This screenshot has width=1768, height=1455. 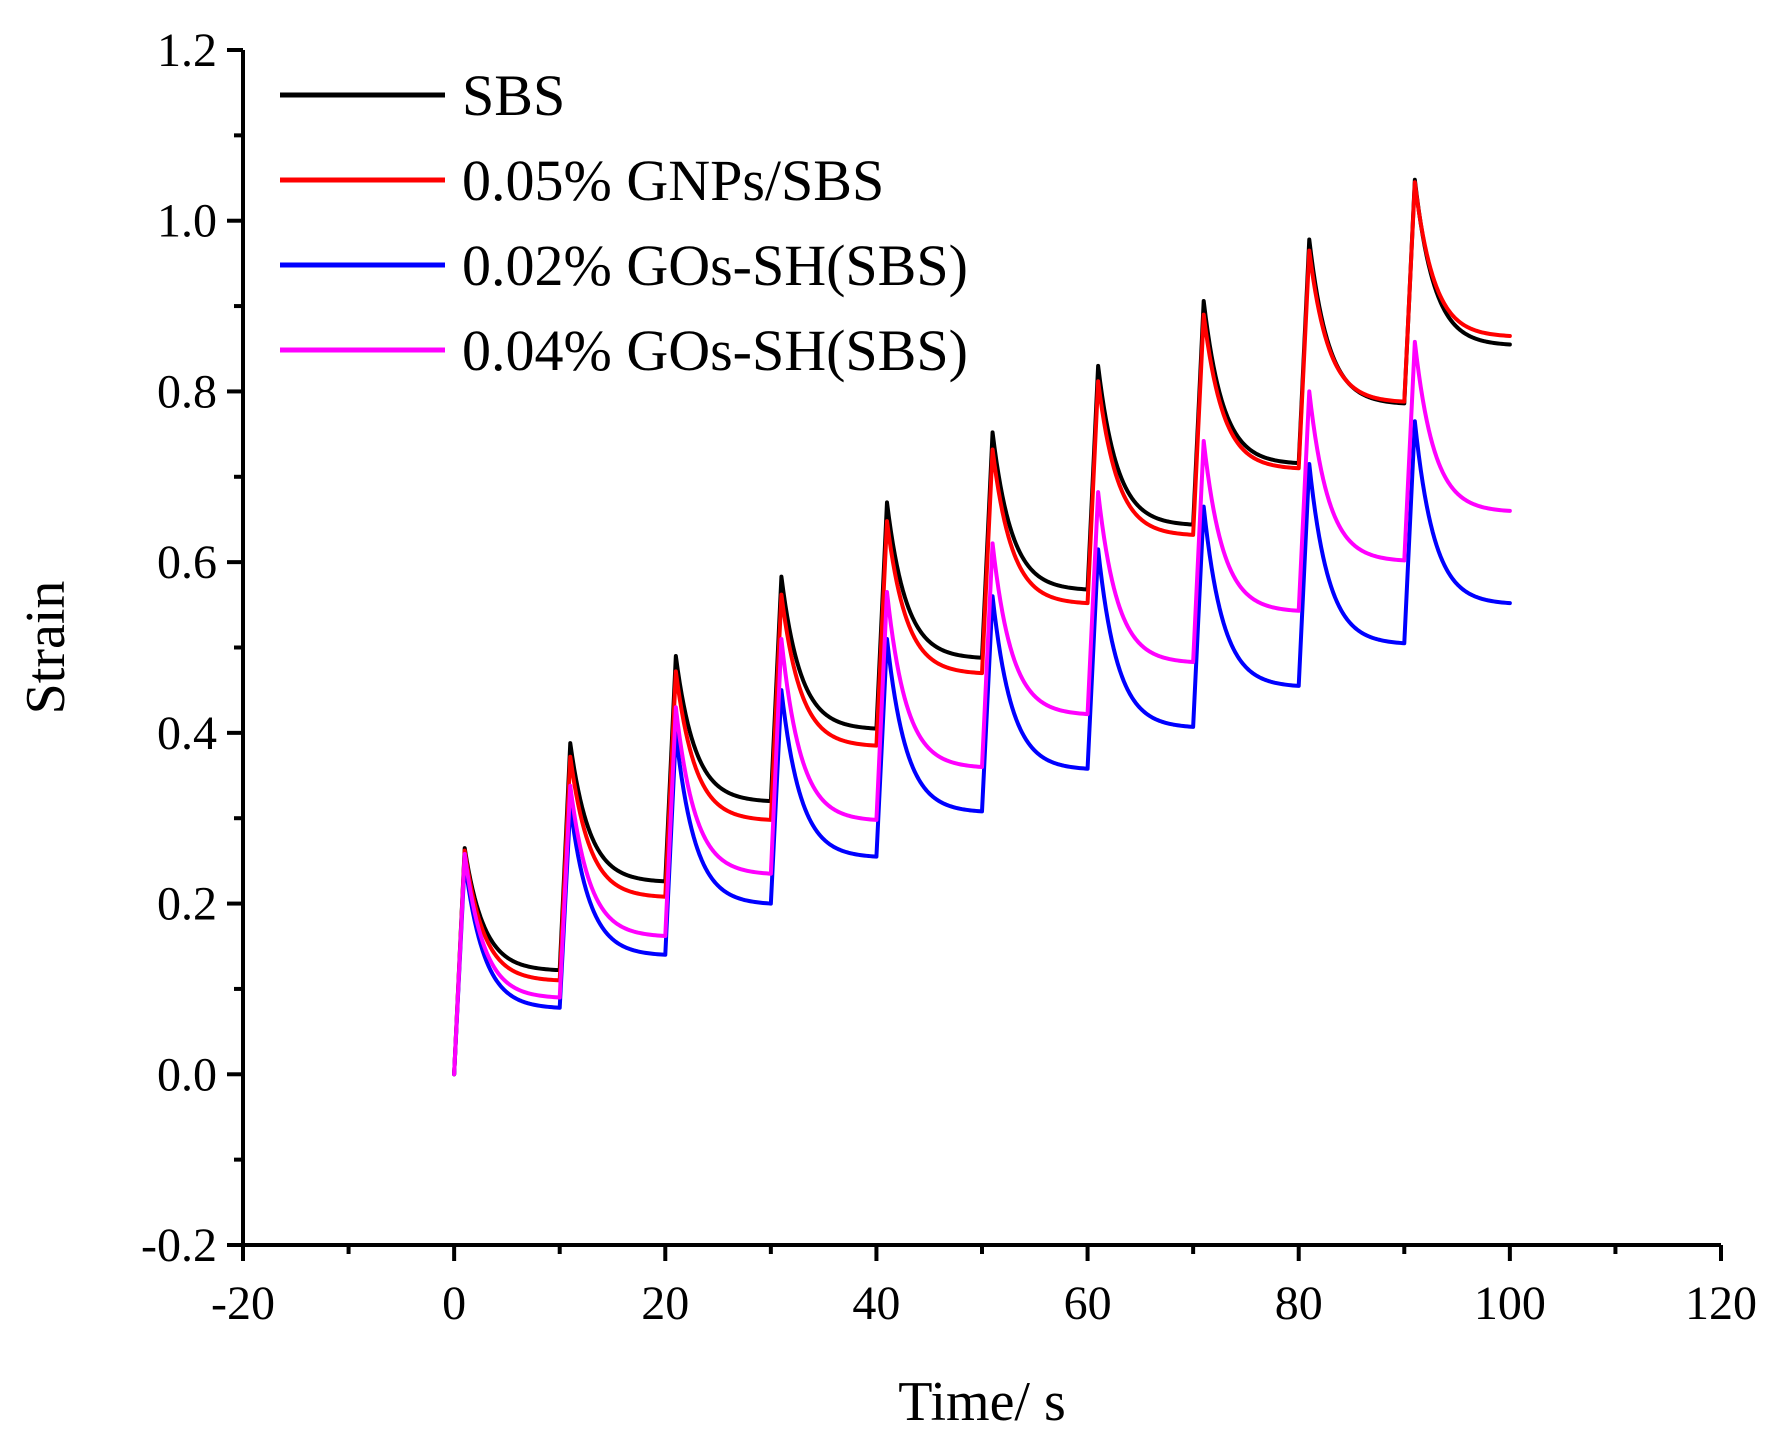 What do you see at coordinates (187, 221) in the screenshot?
I see `y-tick-label: 1.0` at bounding box center [187, 221].